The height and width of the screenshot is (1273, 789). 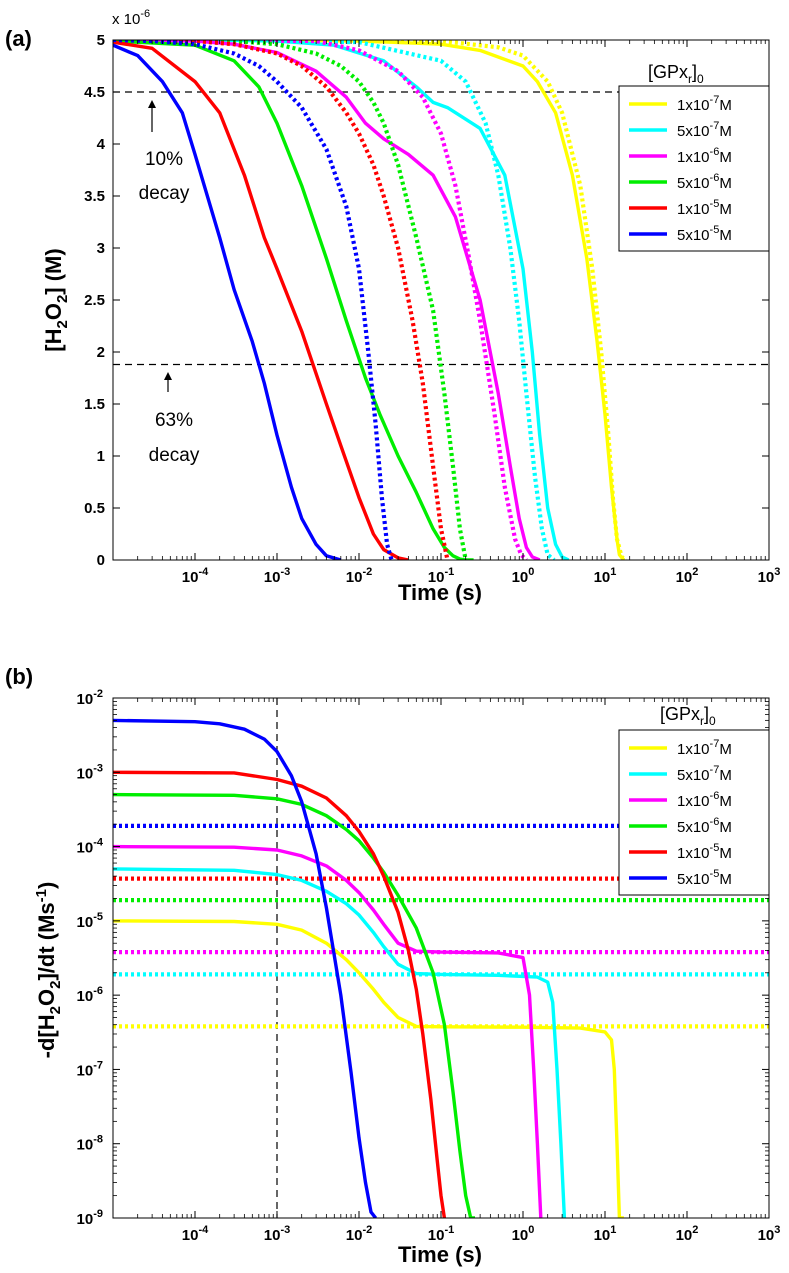 I want to click on y-tick-label: 10⁻⁴, so click(x=90, y=847).